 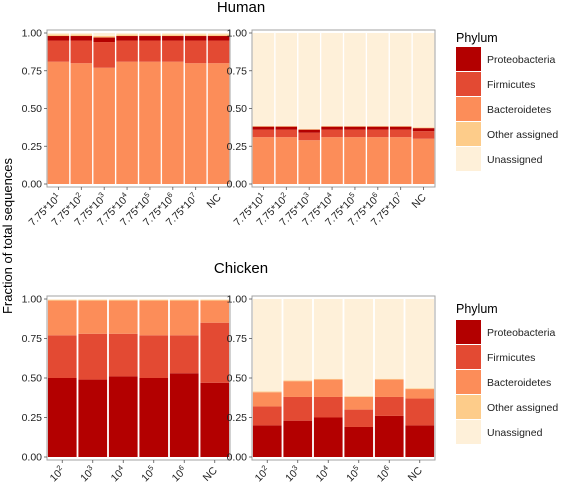 What do you see at coordinates (522, 408) in the screenshot?
I see `legend-label: Other assigned` at bounding box center [522, 408].